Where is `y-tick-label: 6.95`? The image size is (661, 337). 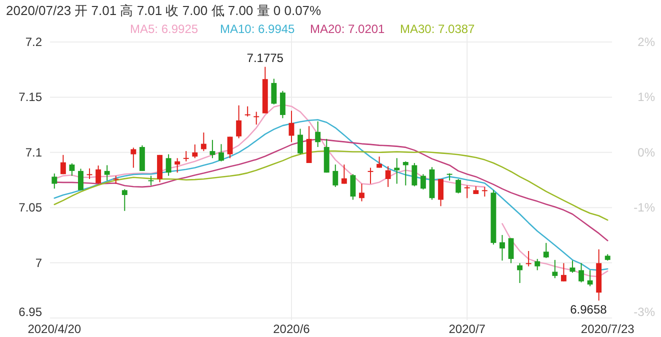 y-tick-label: 6.95 is located at coordinates (30, 312).